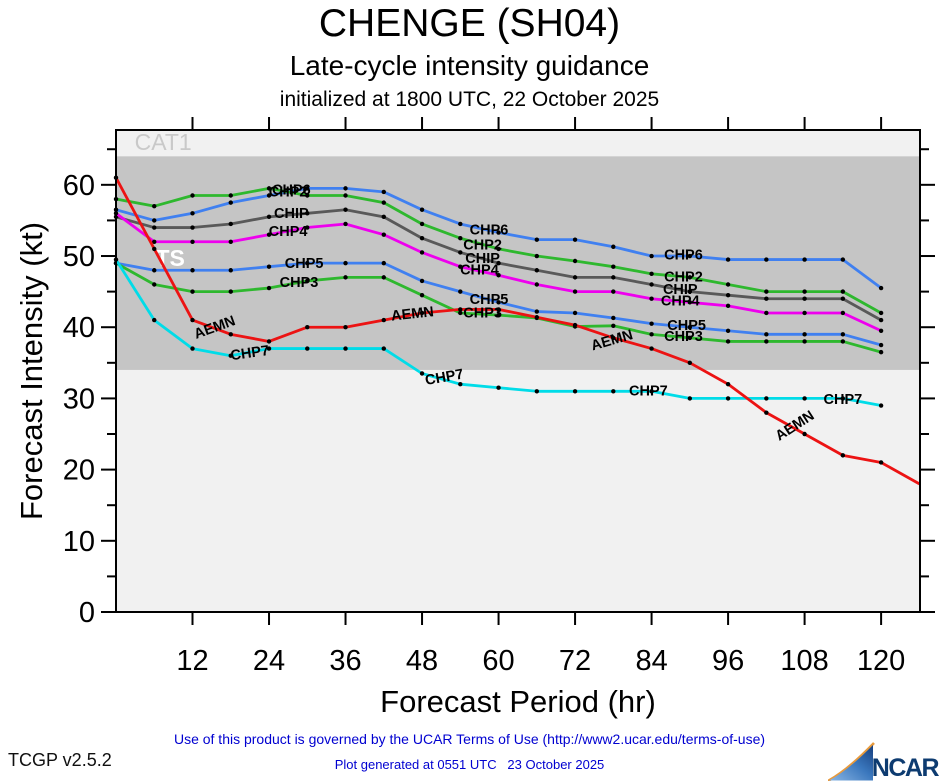  Describe the element at coordinates (651, 661) in the screenshot. I see `x-tick-label: 84` at that location.